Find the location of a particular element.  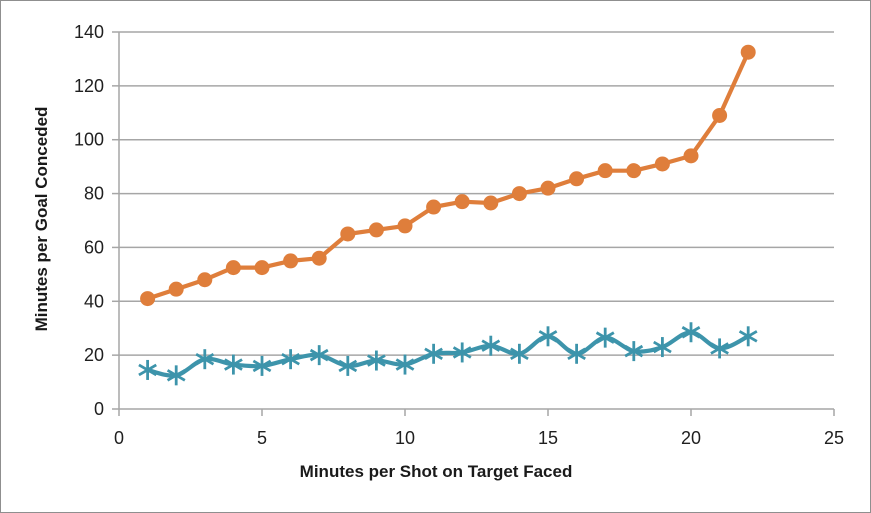

series-teal-asterisk-series is located at coordinates (448, 354).